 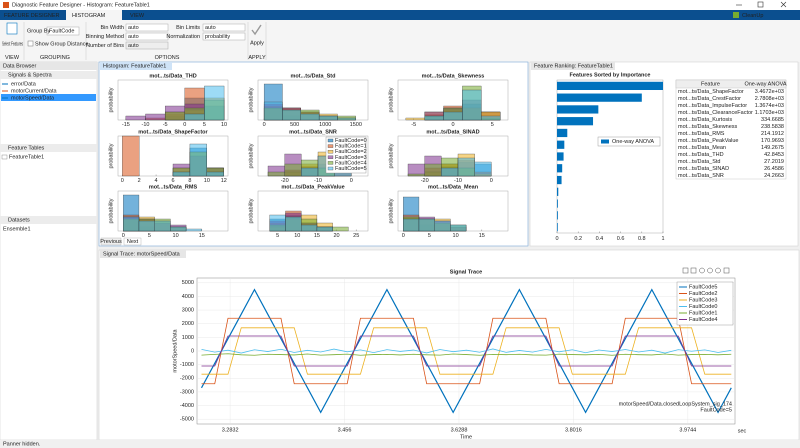 What do you see at coordinates (12, 44) in the screenshot?
I see `select-features-label: Select Features` at bounding box center [12, 44].